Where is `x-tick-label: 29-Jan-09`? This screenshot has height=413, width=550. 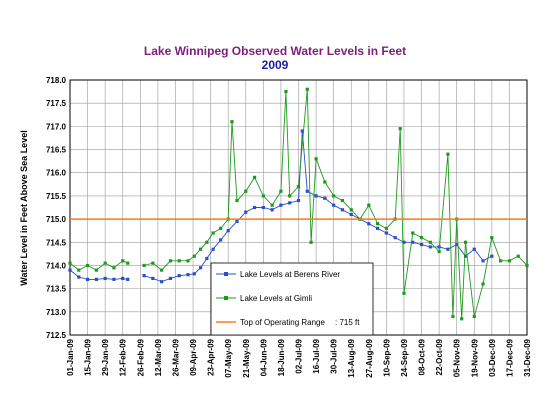 x-tick-label: 29-Jan-09 is located at coordinates (105, 356).